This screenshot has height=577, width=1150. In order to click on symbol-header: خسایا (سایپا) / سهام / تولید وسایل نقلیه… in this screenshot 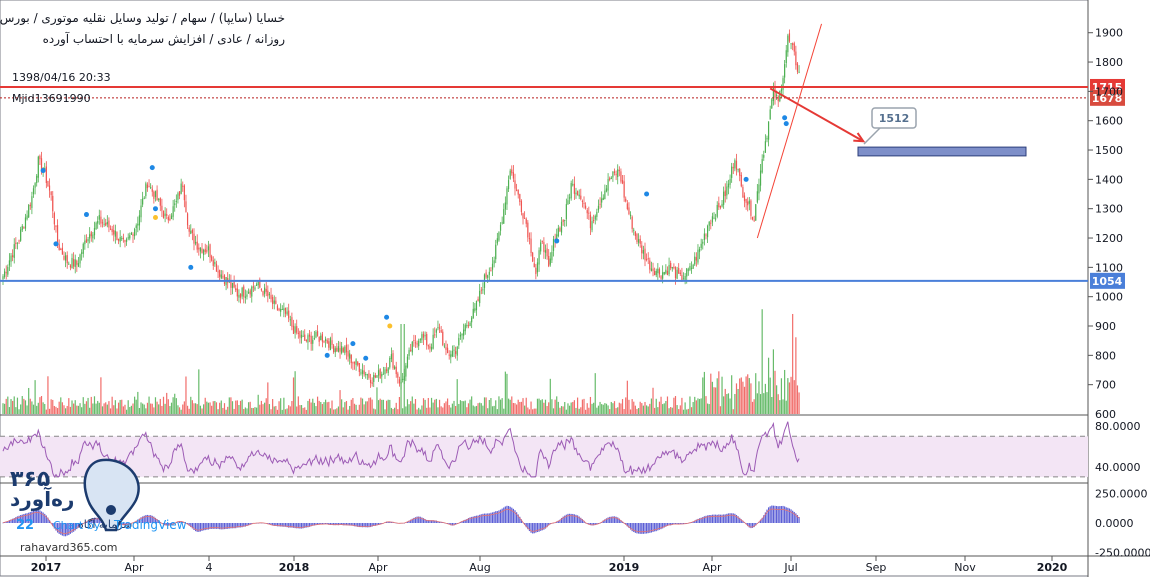, I will do `click(142, 29)`.